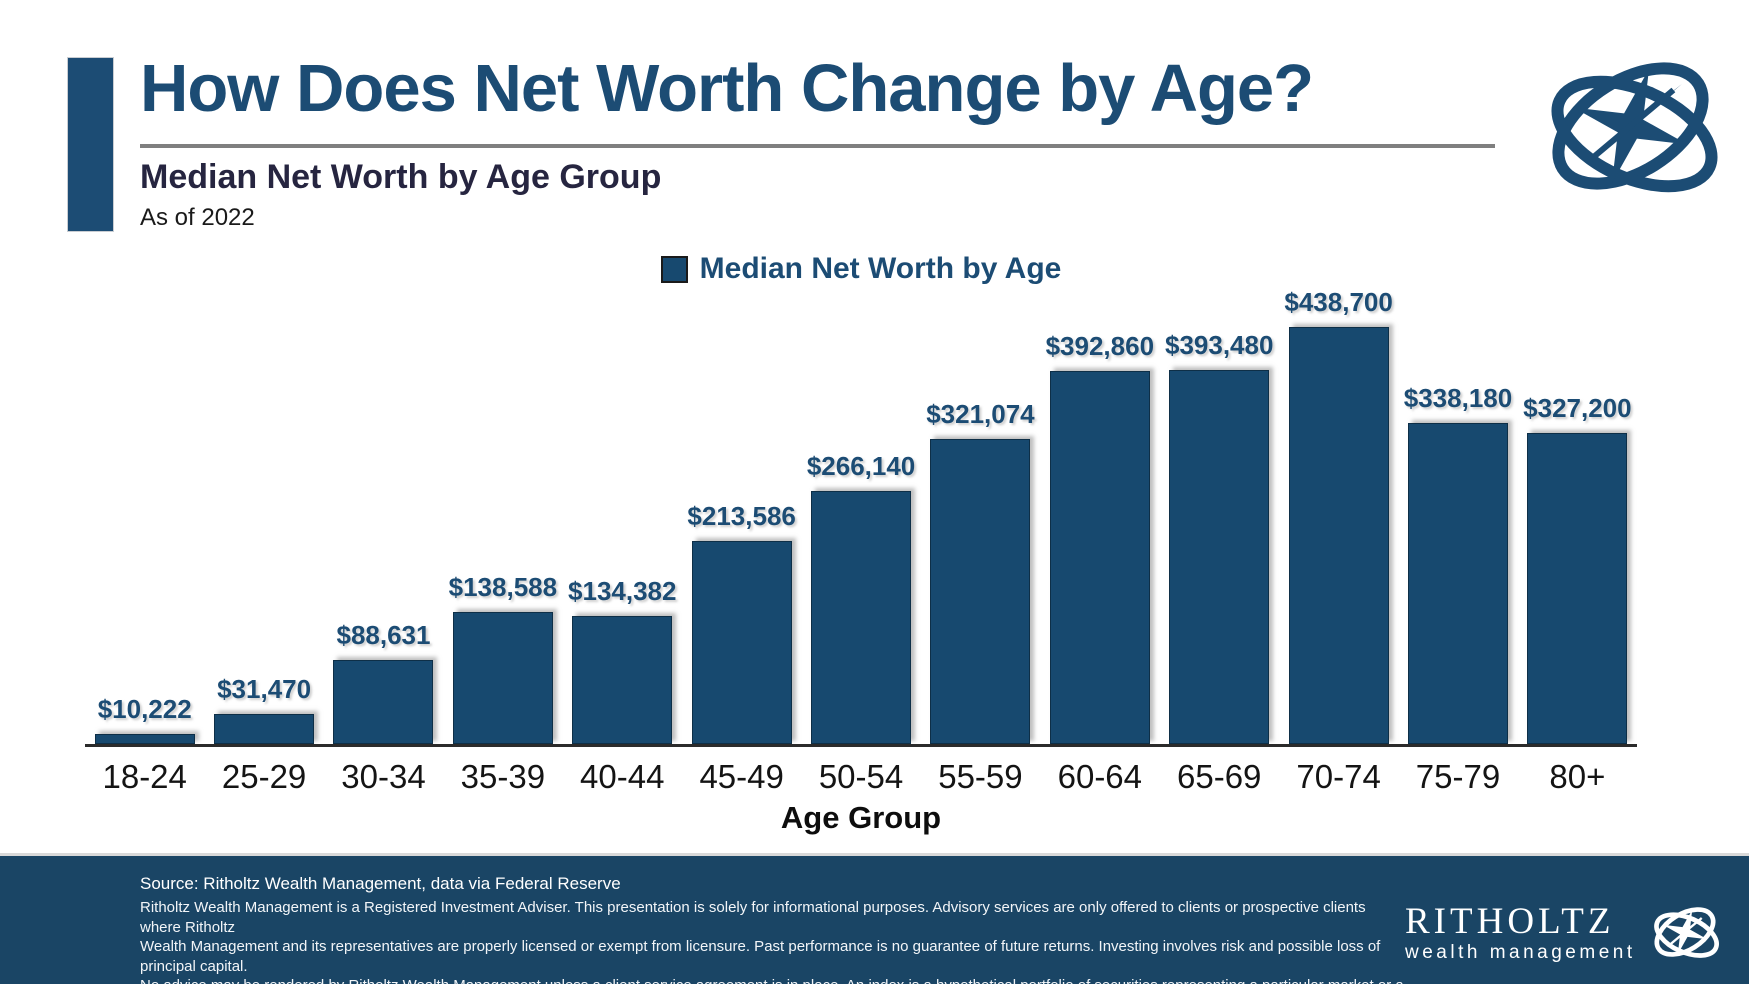 This screenshot has width=1749, height=984. Describe the element at coordinates (1634, 127) in the screenshot. I see `ritholtz-compass-logo-icon` at that location.